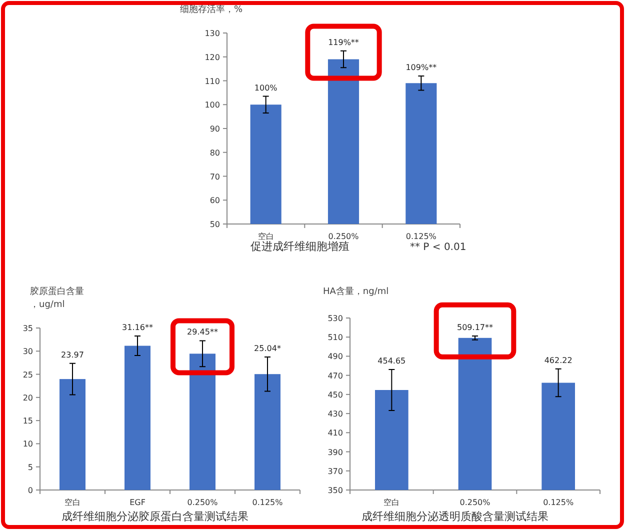  What do you see at coordinates (335, 375) in the screenshot?
I see `y-tick-label: 470` at bounding box center [335, 375].